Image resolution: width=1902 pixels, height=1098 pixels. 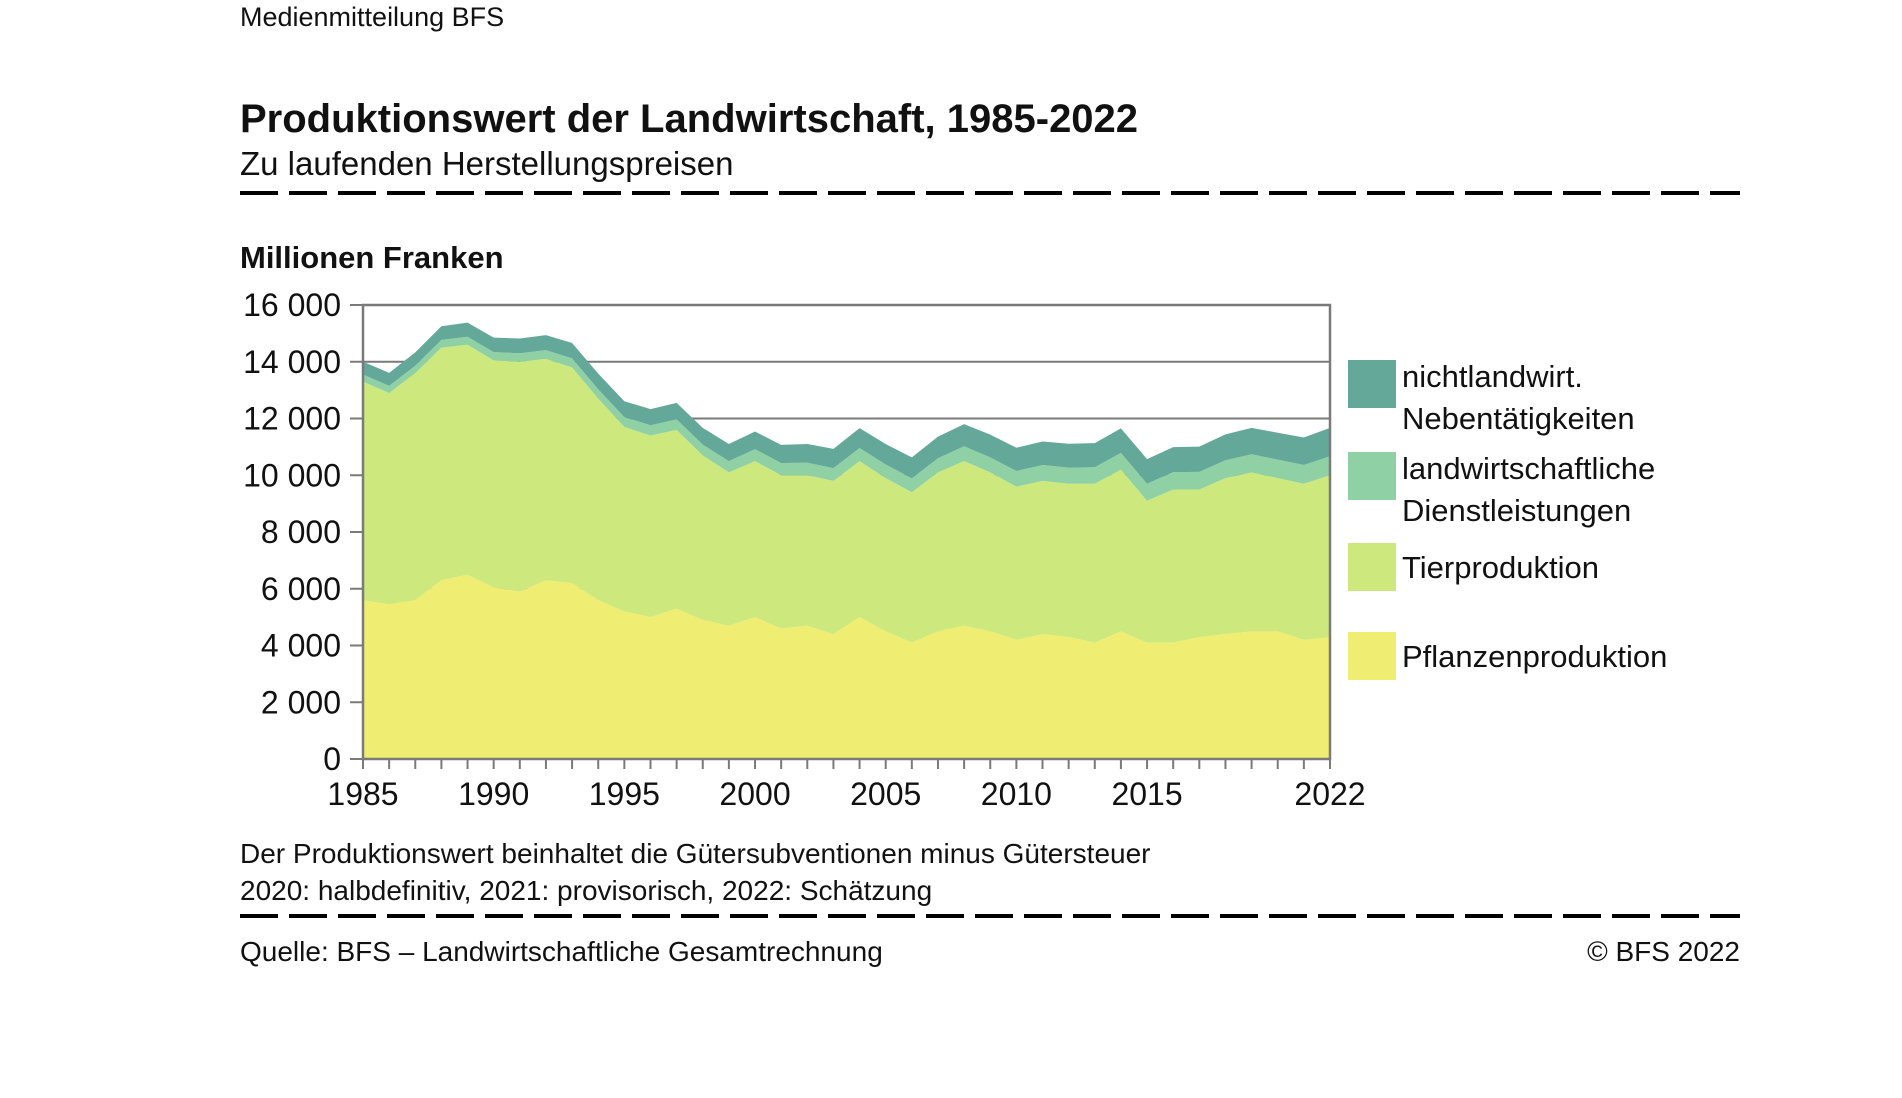 I want to click on y-tick-label: 16 000, so click(x=292, y=305).